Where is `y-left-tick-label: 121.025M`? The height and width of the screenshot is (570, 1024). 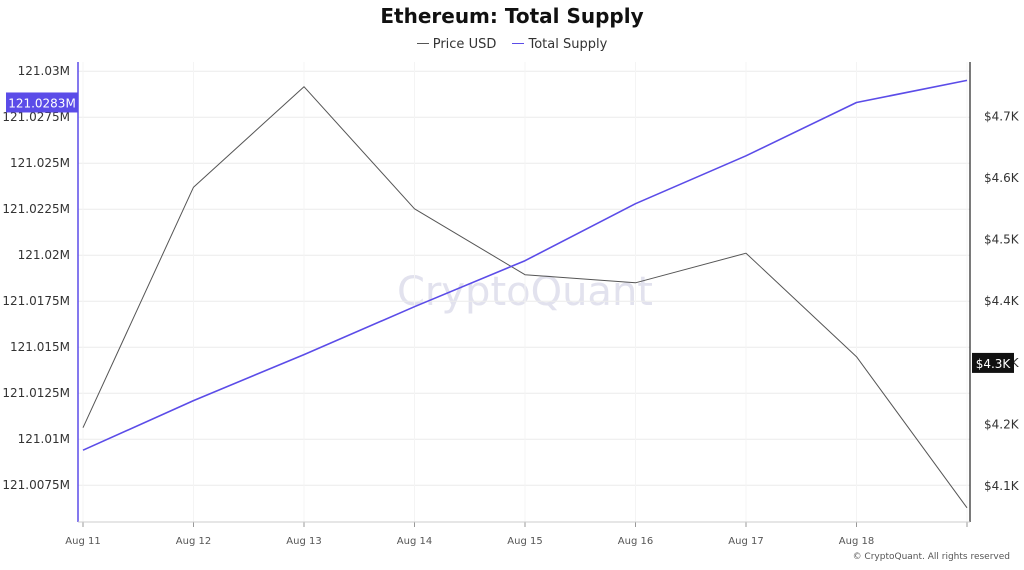 y-left-tick-label: 121.025M is located at coordinates (40, 163).